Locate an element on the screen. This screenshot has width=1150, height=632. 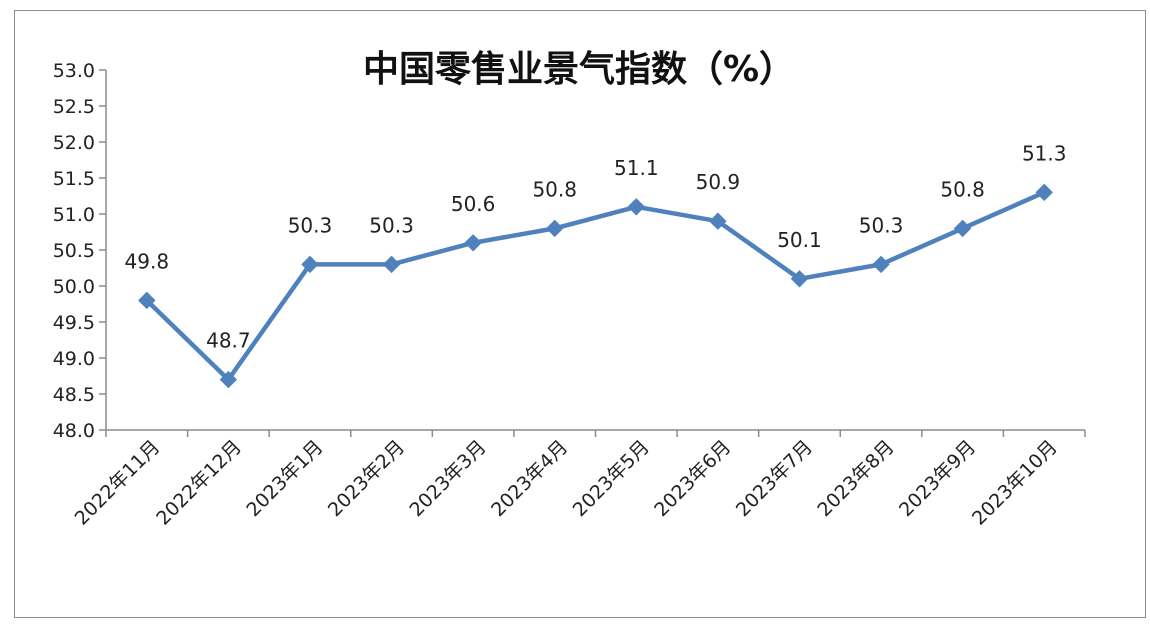
y-tick-label: 48.5 is located at coordinates (74, 395).